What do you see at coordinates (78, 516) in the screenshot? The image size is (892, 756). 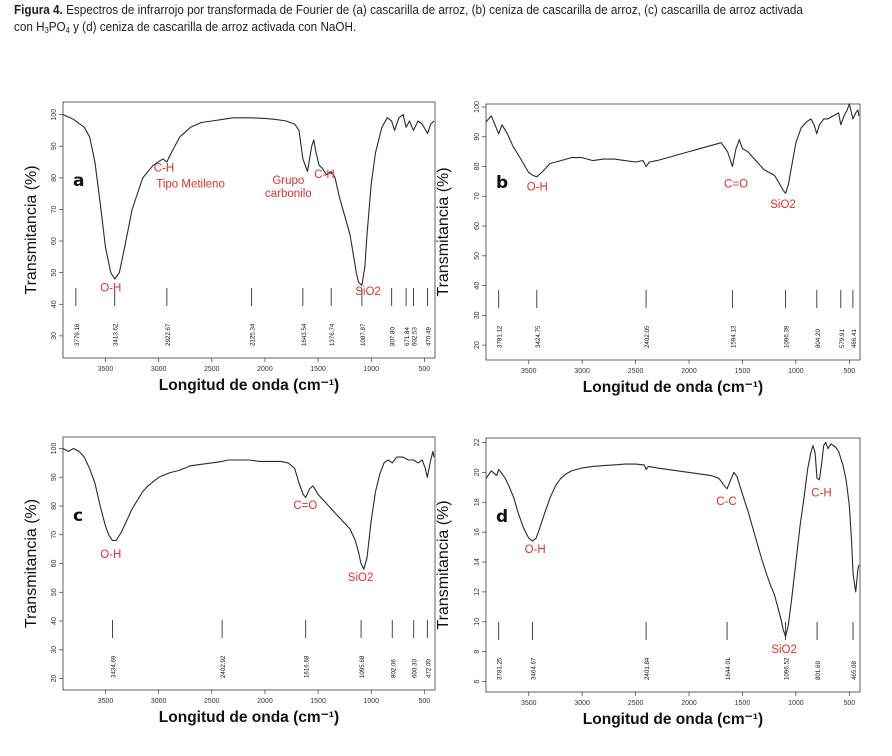 I see `panel-letter: c` at bounding box center [78, 516].